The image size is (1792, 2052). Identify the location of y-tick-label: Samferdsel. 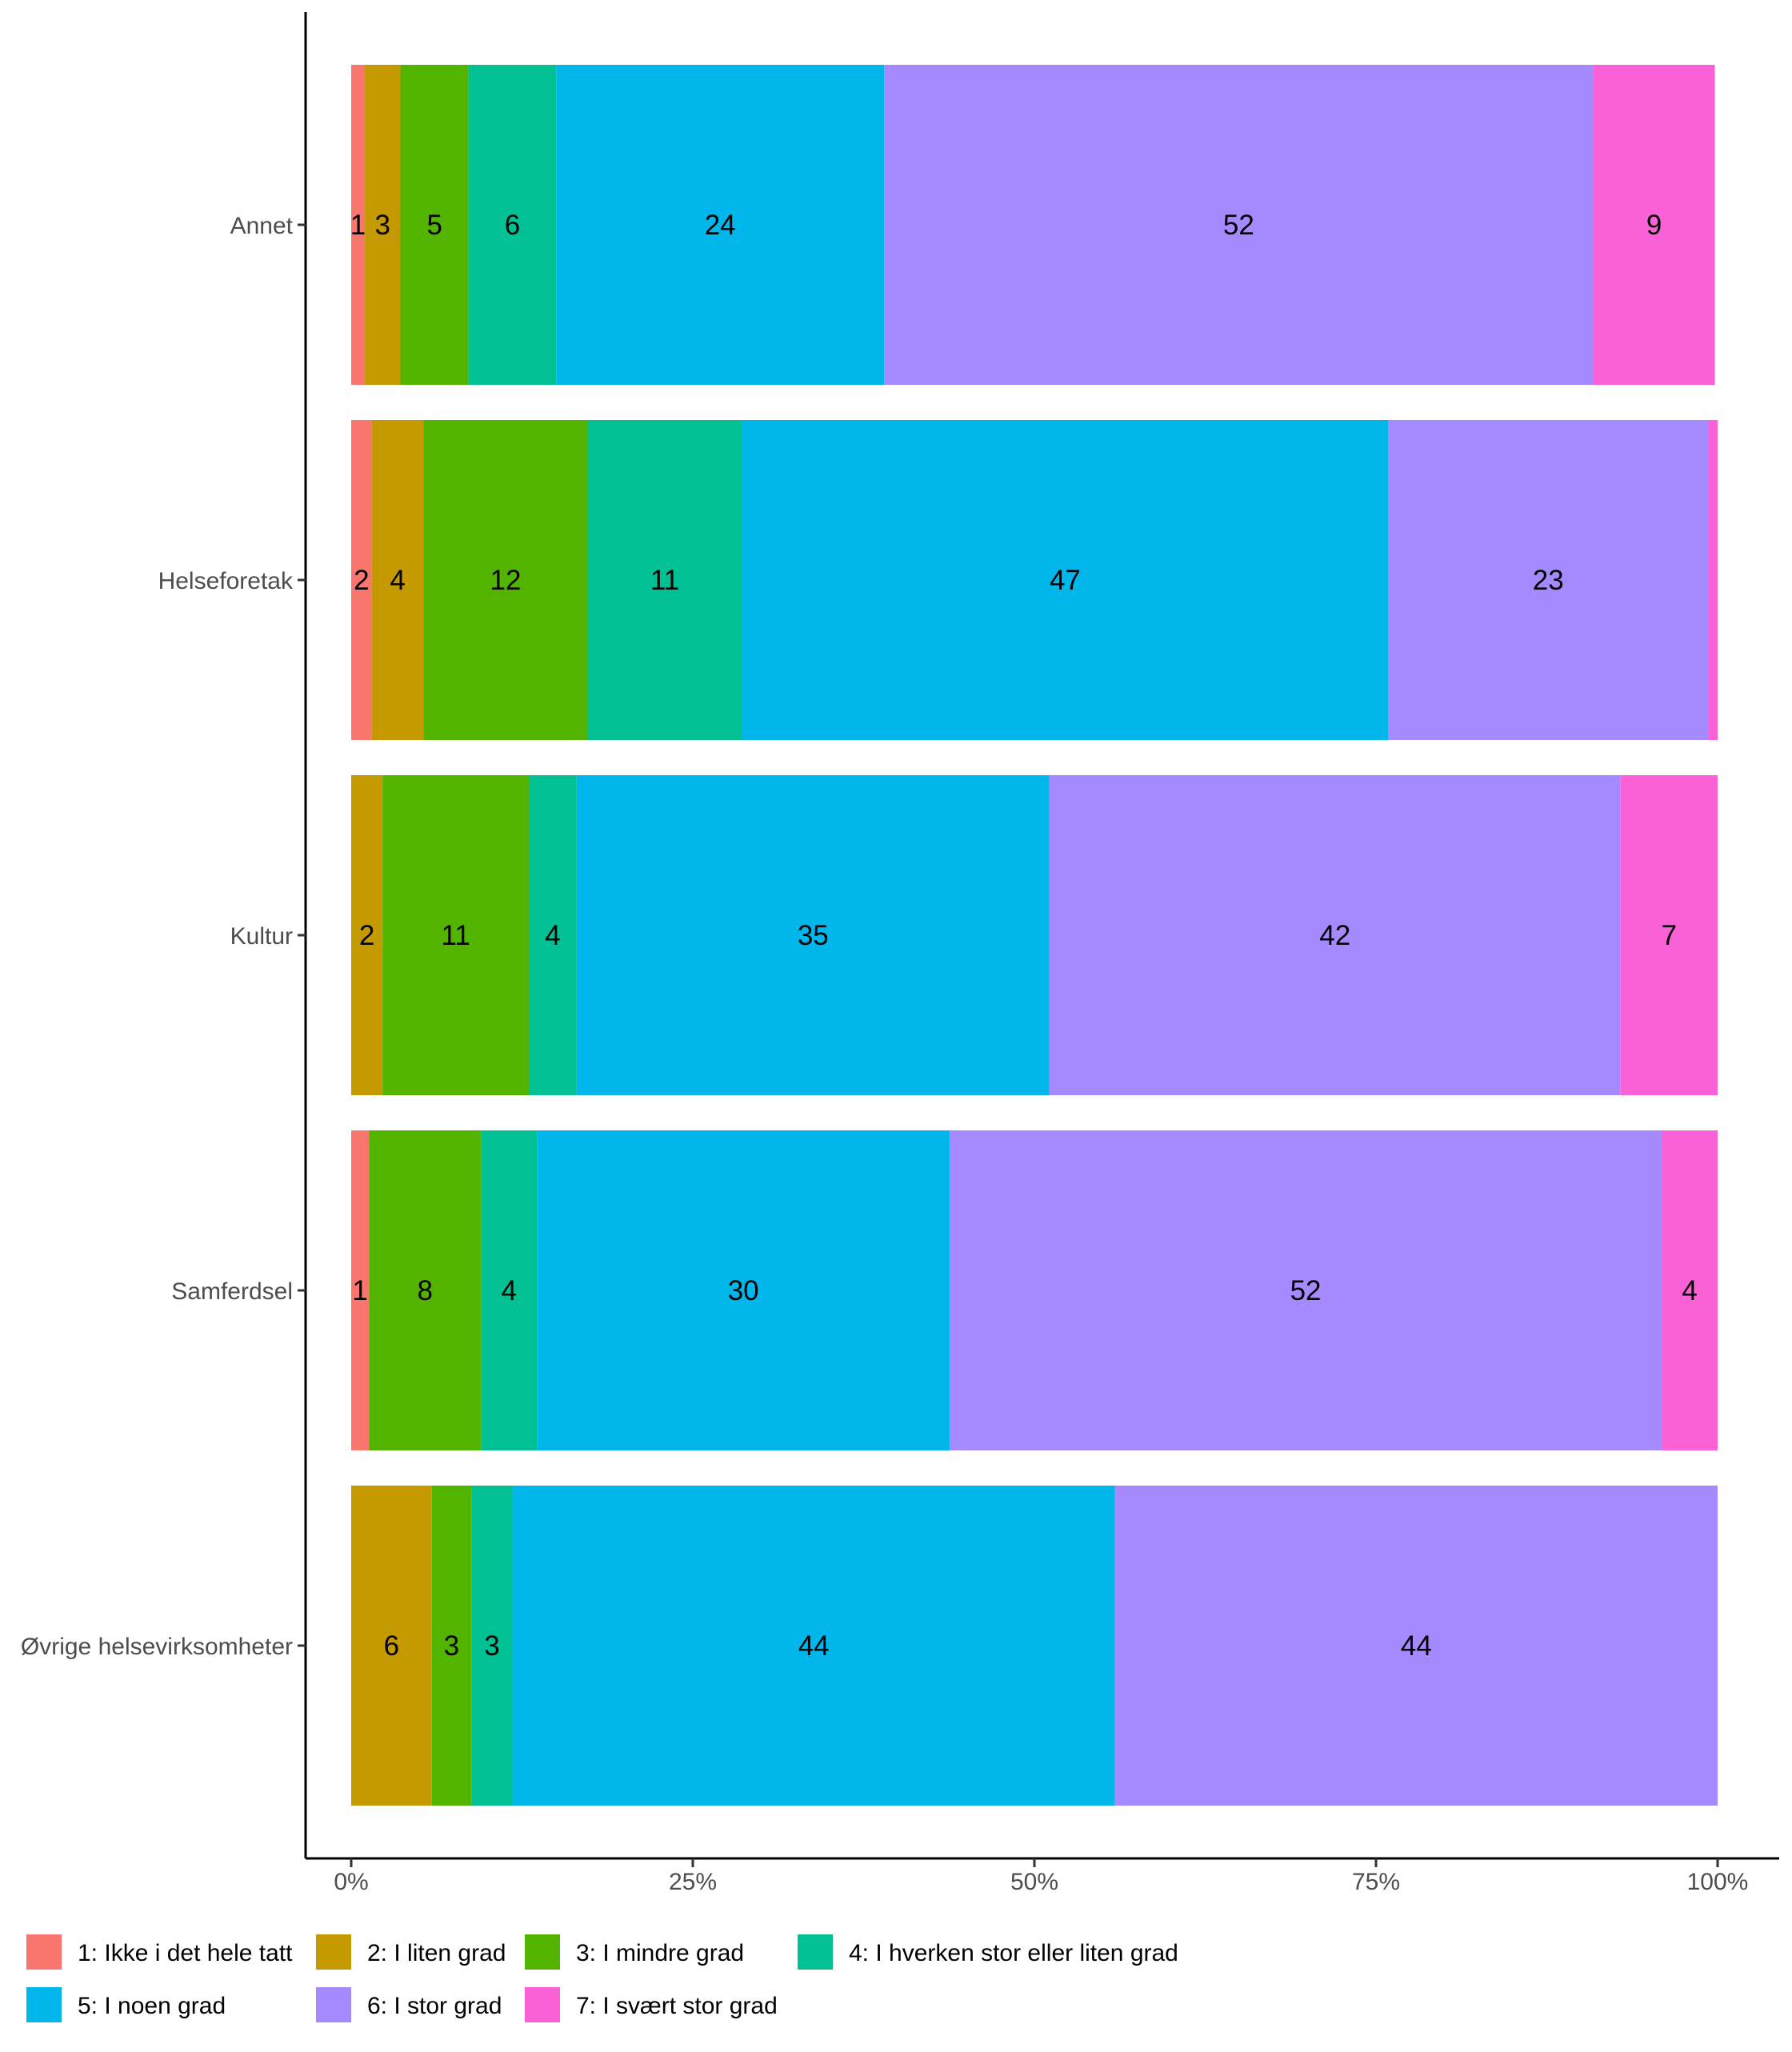
(232, 1291).